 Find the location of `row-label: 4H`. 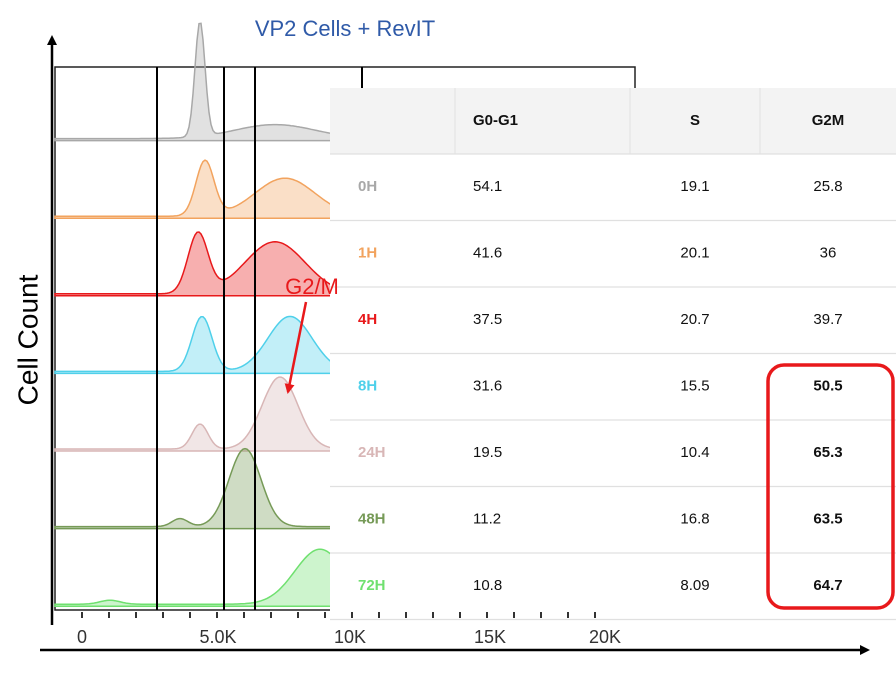

row-label: 4H is located at coordinates (367, 319).